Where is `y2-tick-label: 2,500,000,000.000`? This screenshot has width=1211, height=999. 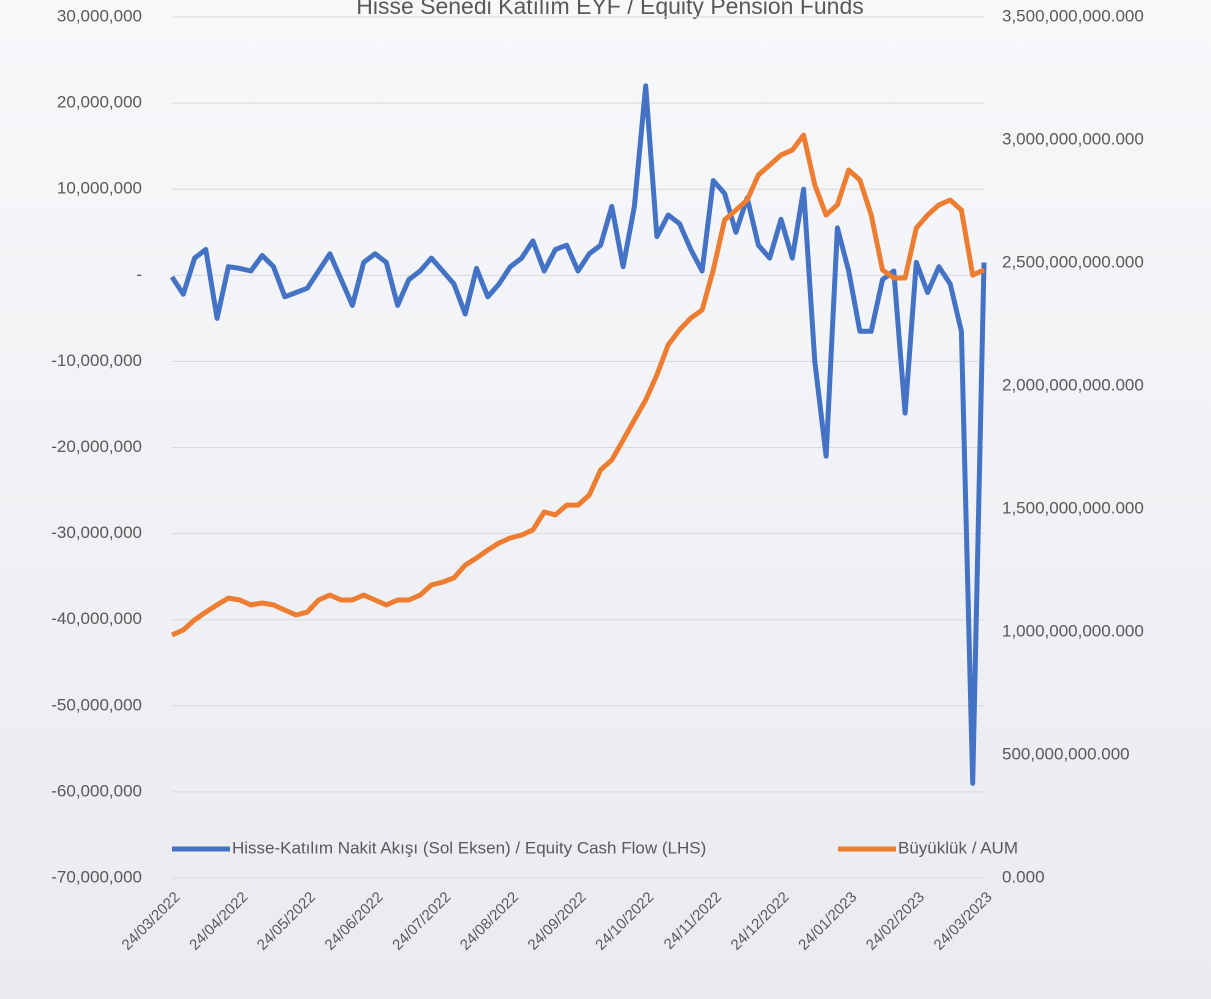 y2-tick-label: 2,500,000,000.000 is located at coordinates (1073, 261).